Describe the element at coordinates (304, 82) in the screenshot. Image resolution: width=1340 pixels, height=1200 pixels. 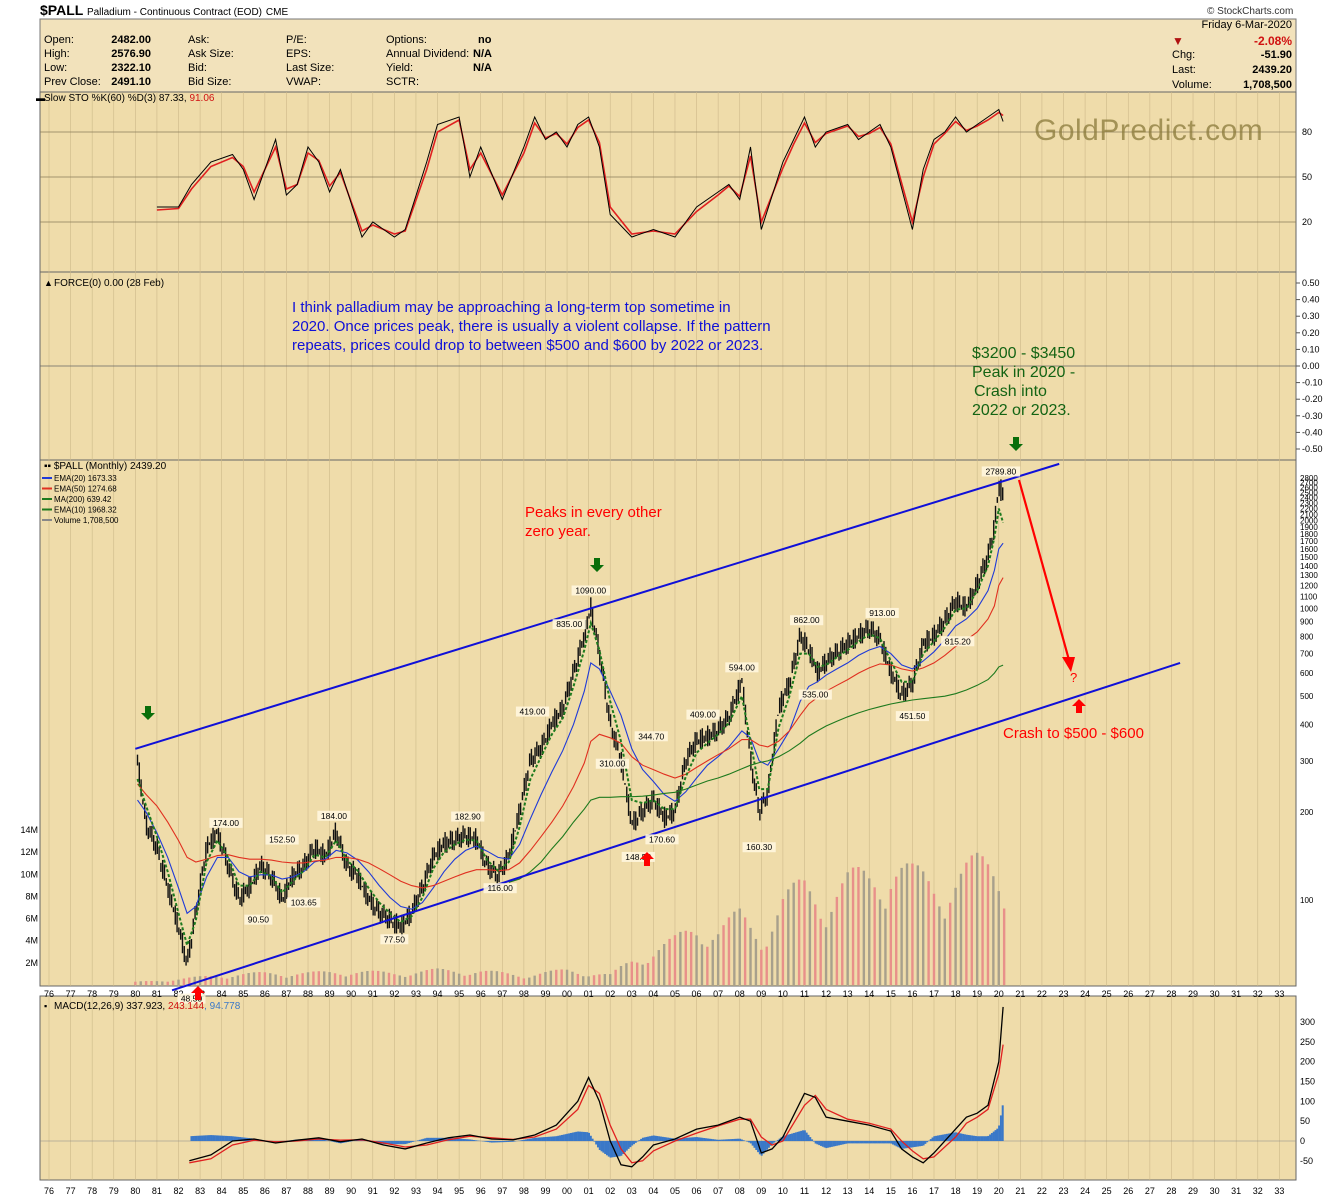
I see `vwap-label: VWAP:` at that location.